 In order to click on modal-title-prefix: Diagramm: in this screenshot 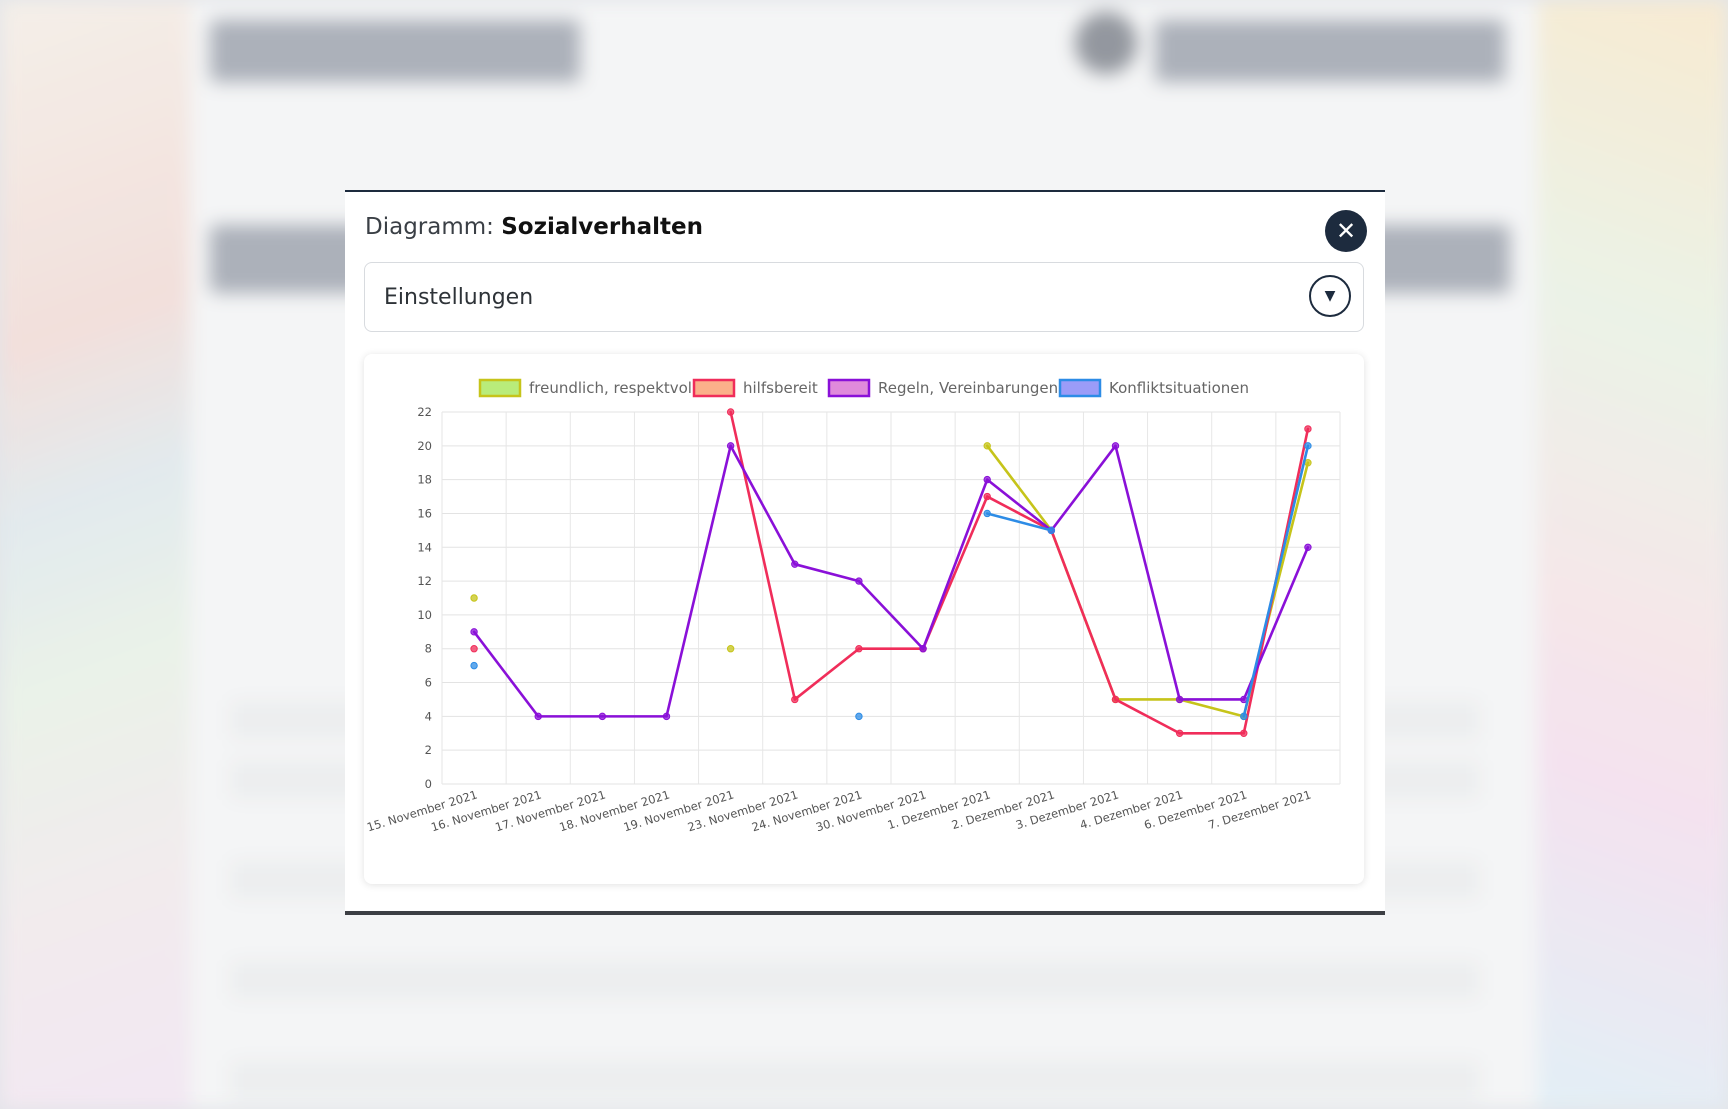, I will do `click(433, 227)`.